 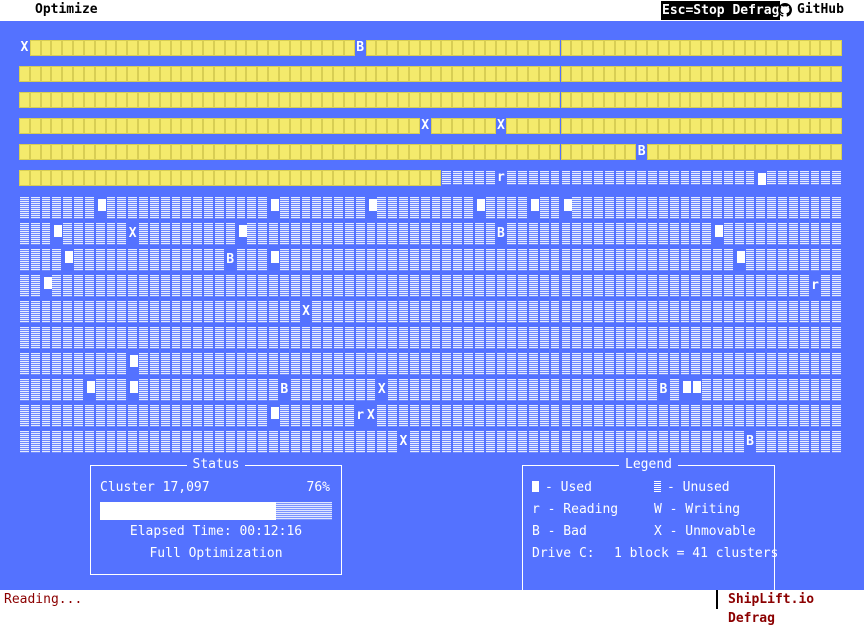 I want to click on stop-defrag-hint: Esc=Stop Defrag, so click(x=721, y=10).